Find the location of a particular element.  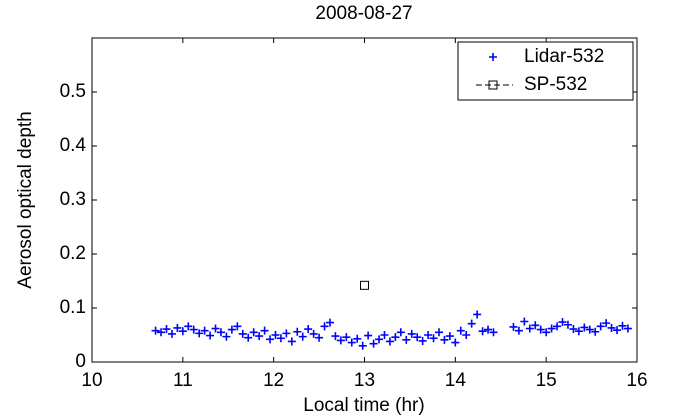

x-tick-label: 12 is located at coordinates (273, 380).